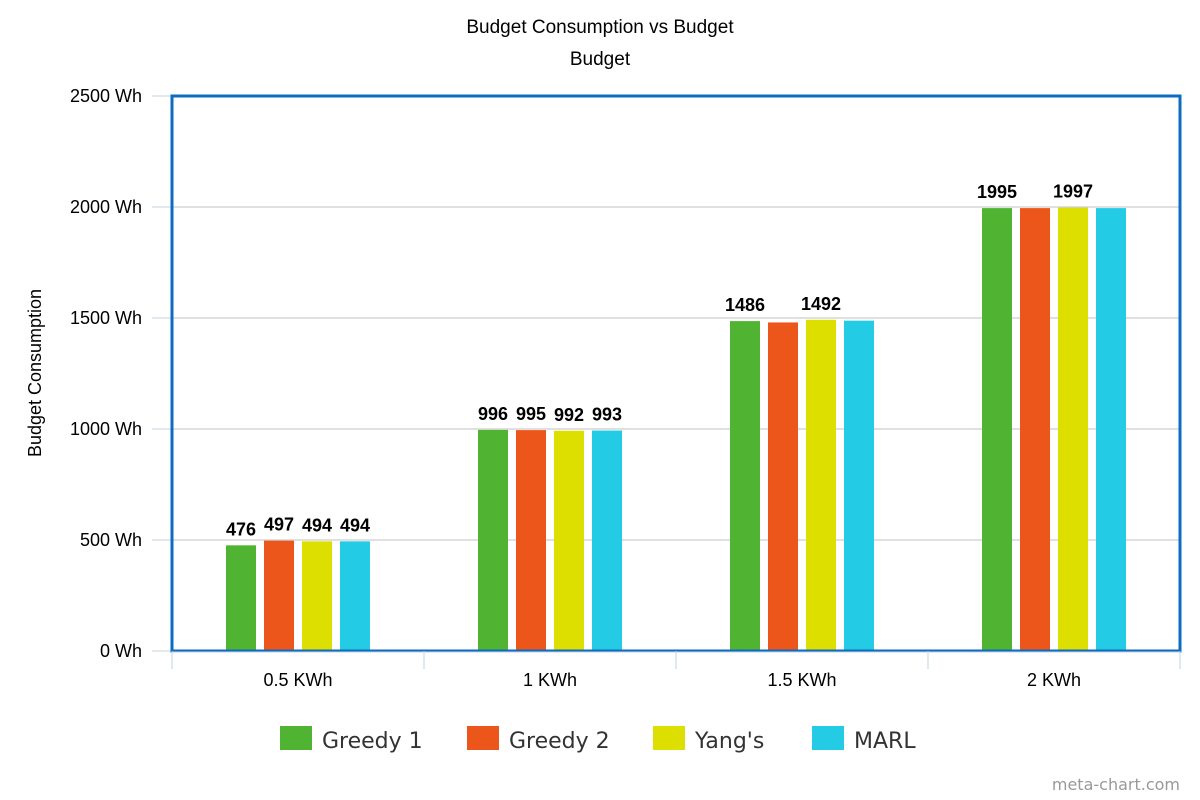  What do you see at coordinates (241, 529) in the screenshot?
I see `data-label: 476` at bounding box center [241, 529].